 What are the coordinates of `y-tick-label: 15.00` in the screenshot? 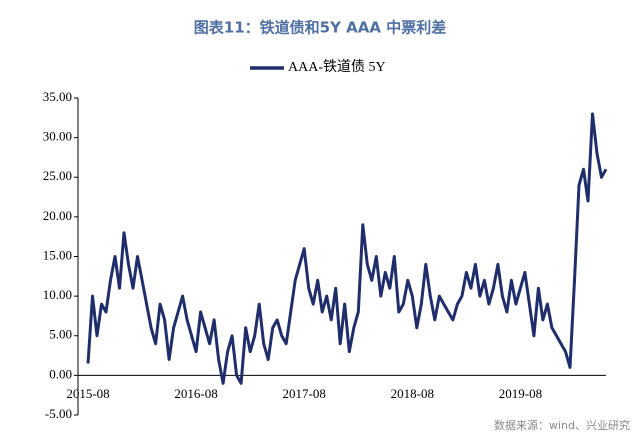 It's located at (57, 254).